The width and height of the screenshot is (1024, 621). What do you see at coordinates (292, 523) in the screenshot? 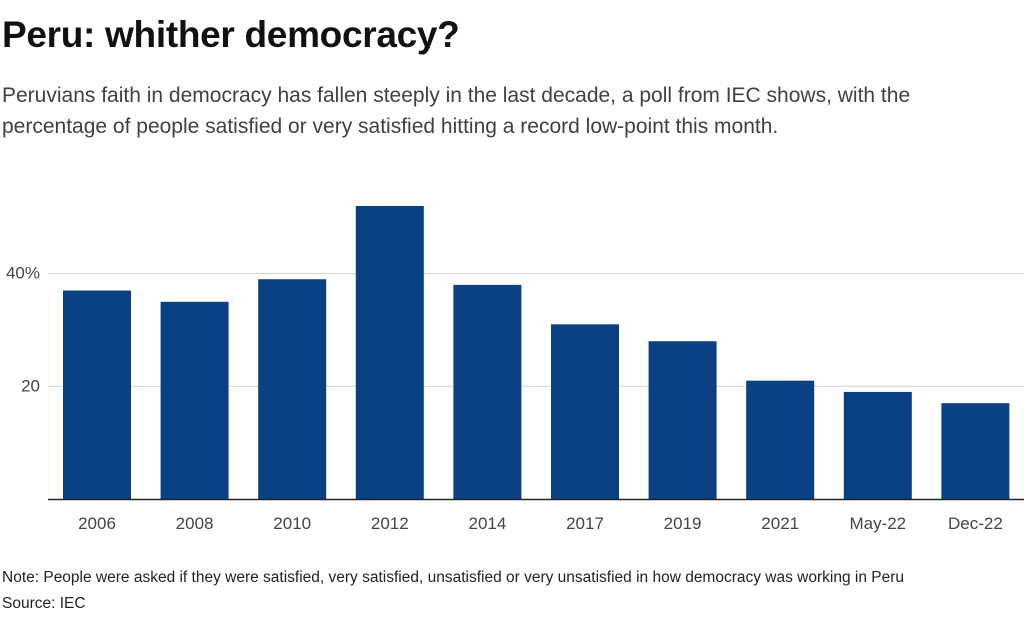
I see `x-tick-label-2010: 2010` at bounding box center [292, 523].